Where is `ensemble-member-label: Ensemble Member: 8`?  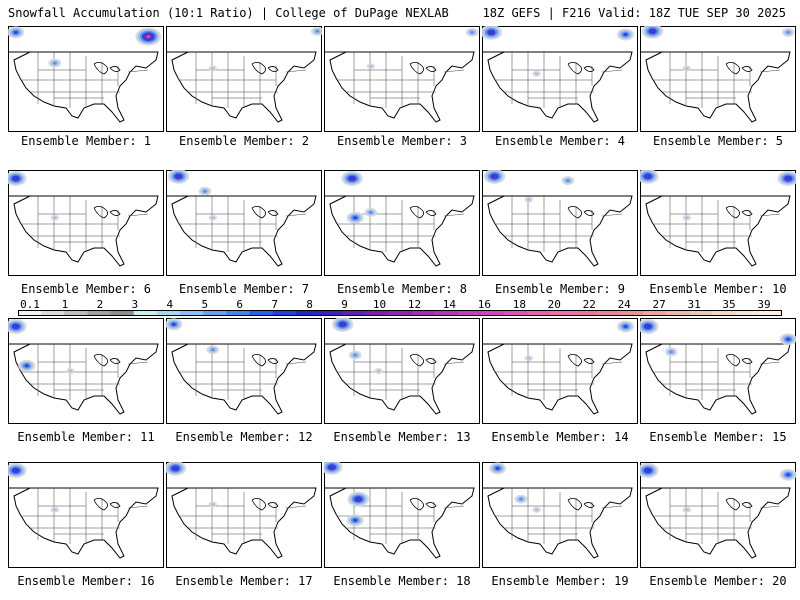
ensemble-member-label: Ensemble Member: 8 is located at coordinates (402, 289).